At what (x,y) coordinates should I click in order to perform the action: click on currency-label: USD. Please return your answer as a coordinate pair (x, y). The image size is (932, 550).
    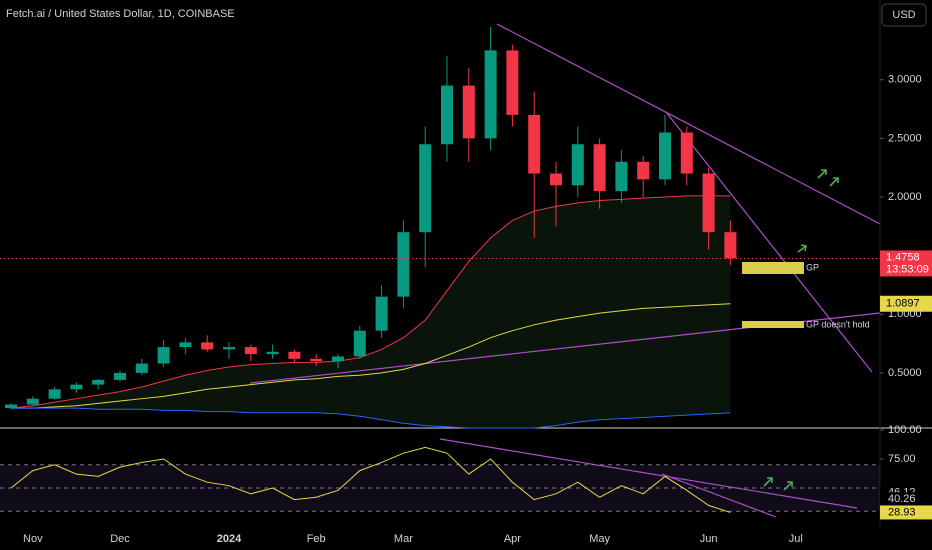
    Looking at the image, I should click on (903, 15).